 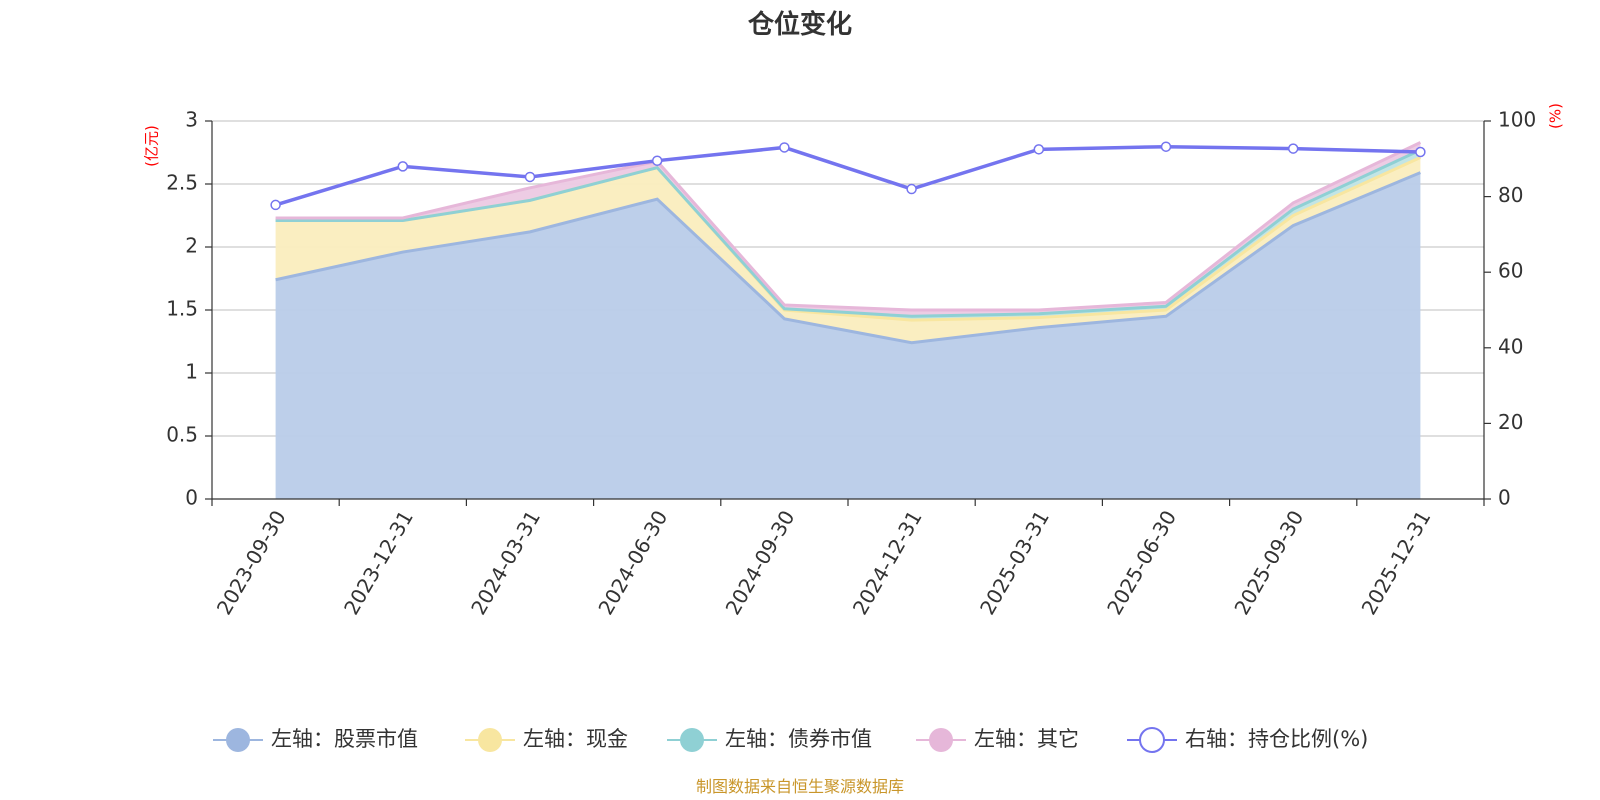 What do you see at coordinates (1504, 498) in the screenshot?
I see `right-tick-label: 0` at bounding box center [1504, 498].